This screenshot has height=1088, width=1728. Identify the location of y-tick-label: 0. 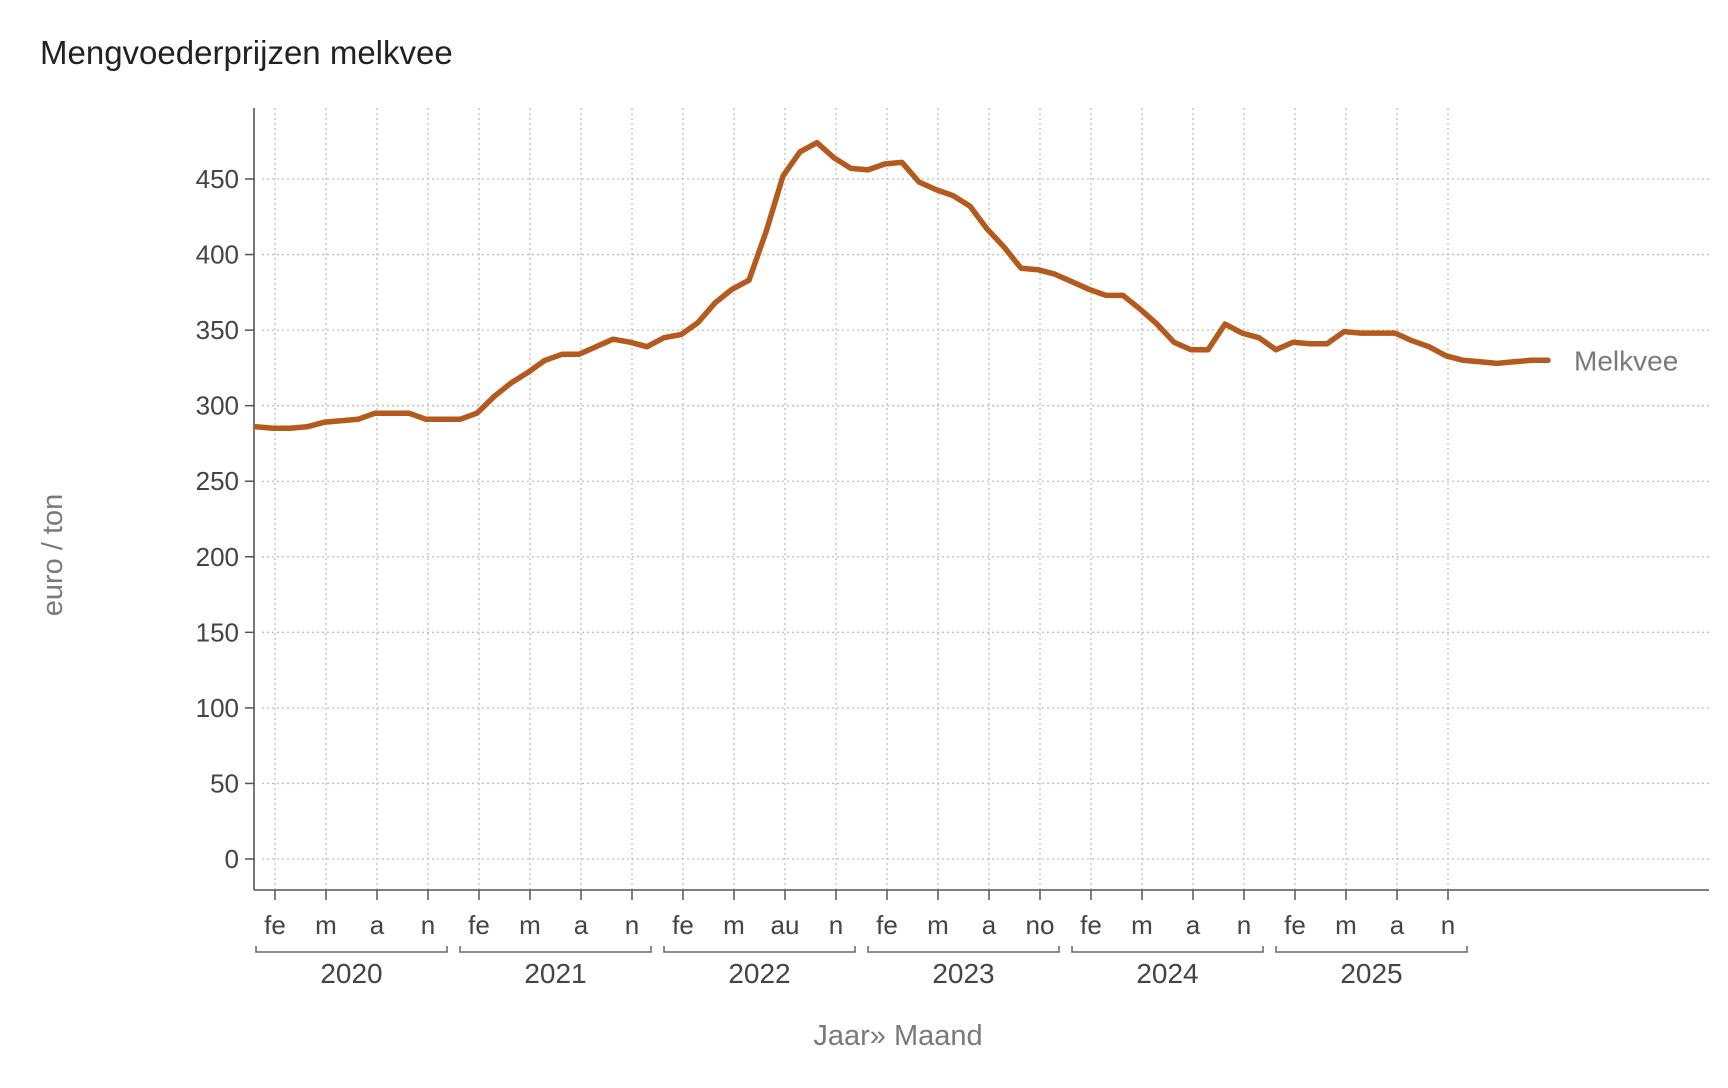
(232, 859).